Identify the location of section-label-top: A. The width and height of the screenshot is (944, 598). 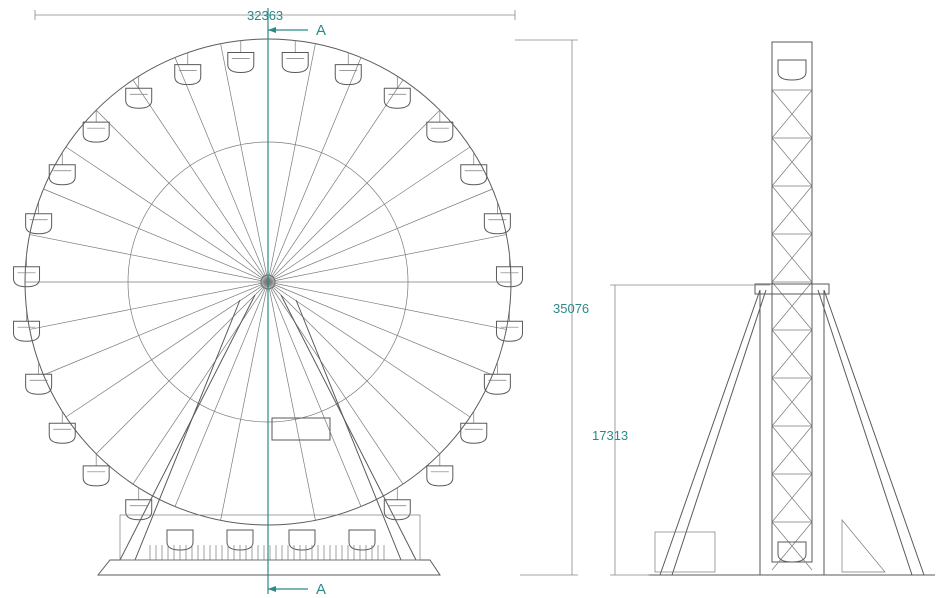
(321, 30).